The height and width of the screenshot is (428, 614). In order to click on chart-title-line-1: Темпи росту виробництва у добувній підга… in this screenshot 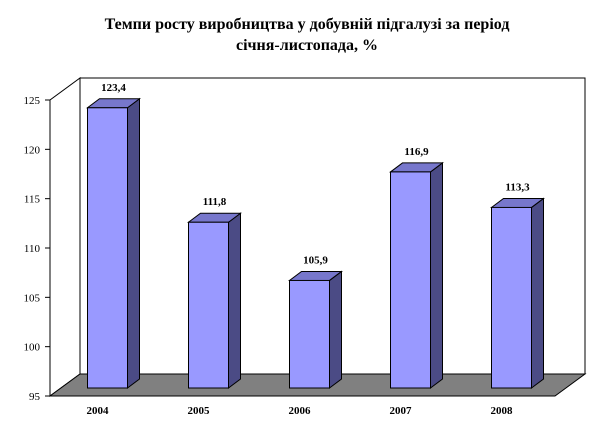, I will do `click(307, 24)`.